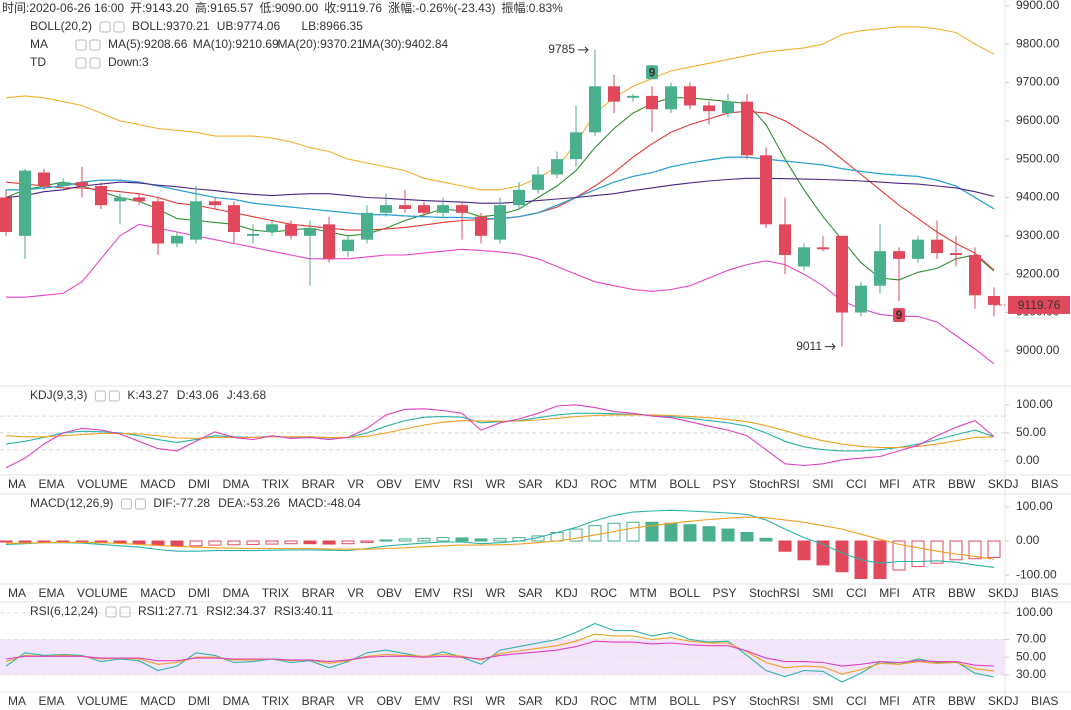 The width and height of the screenshot is (1071, 710). Describe the element at coordinates (532, 7) in the screenshot. I see `header-field: 振幅:0.83%` at that location.